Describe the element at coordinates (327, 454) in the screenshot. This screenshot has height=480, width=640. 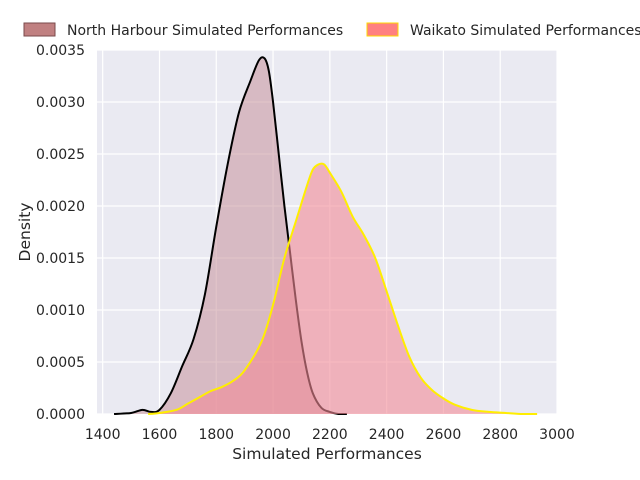
I see `x-axis-label: Simulated Performances` at that location.